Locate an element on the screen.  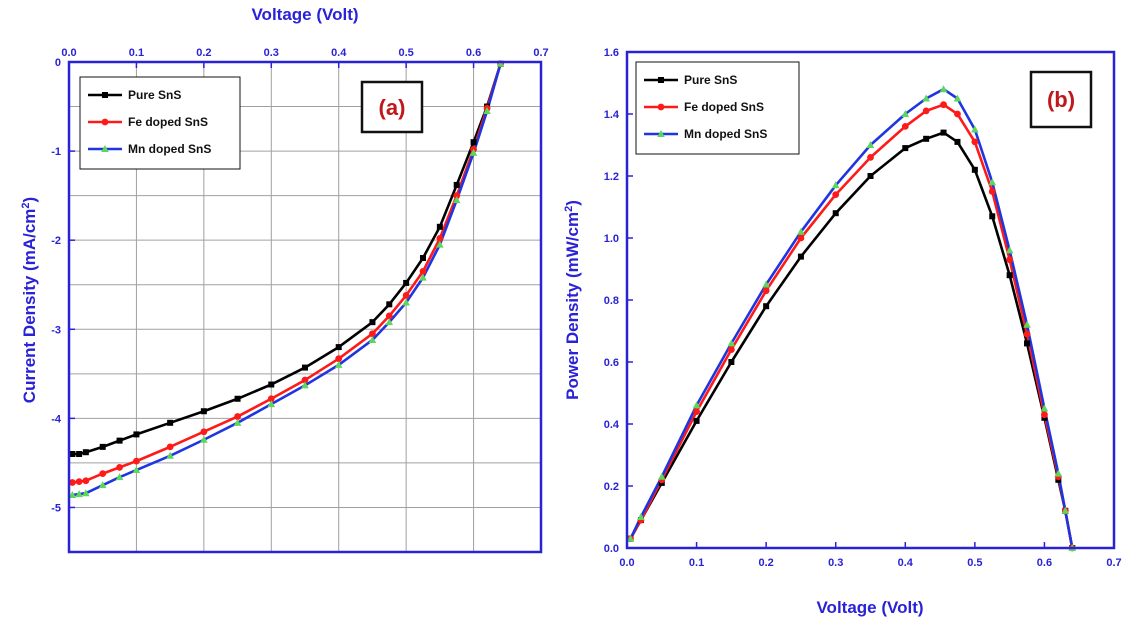
panel-b-x-ticks: 0.0 0.1 0.2 0.3 0.4 0.5 0.6 0.7 is located at coordinates (870, 555).